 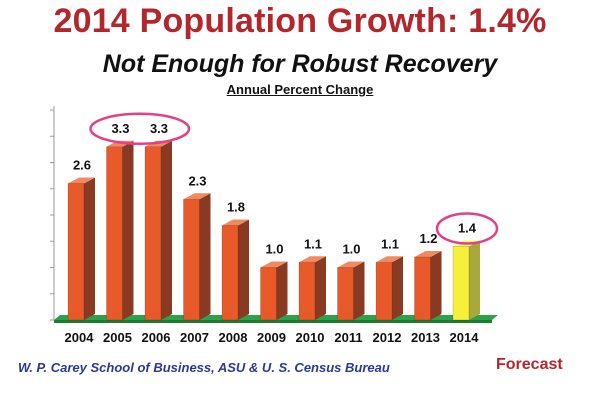 I want to click on bar-top-2007, so click(x=197, y=196).